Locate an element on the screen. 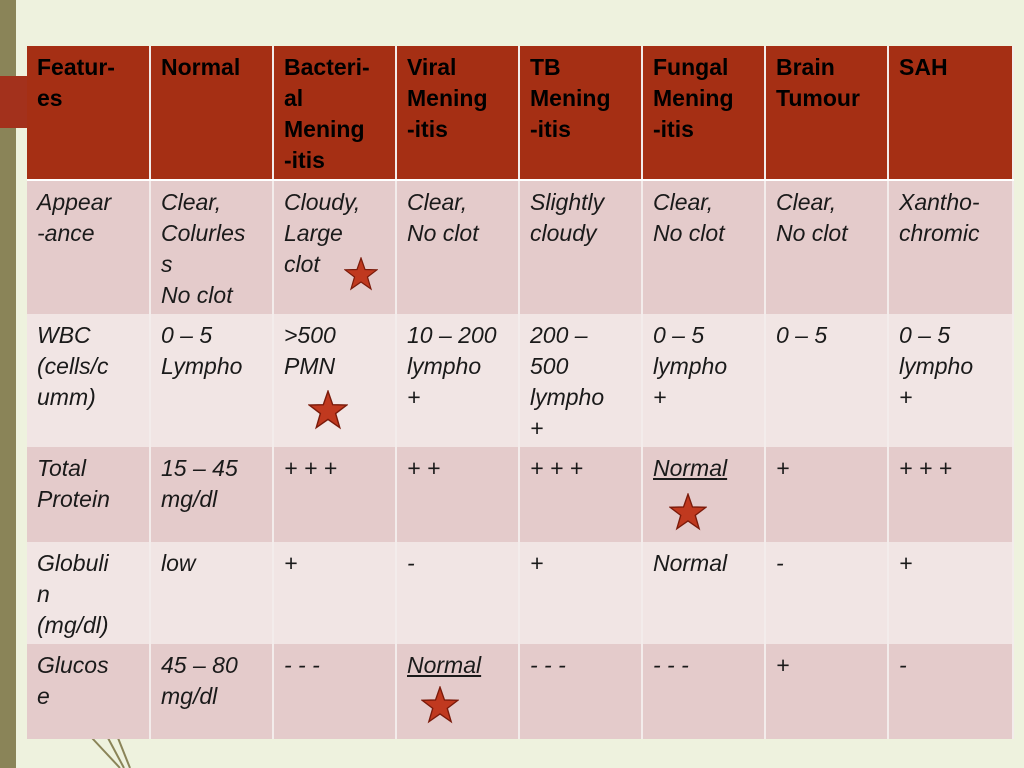  cell-feature: WBC (cells/c umm) is located at coordinates (89, 380).